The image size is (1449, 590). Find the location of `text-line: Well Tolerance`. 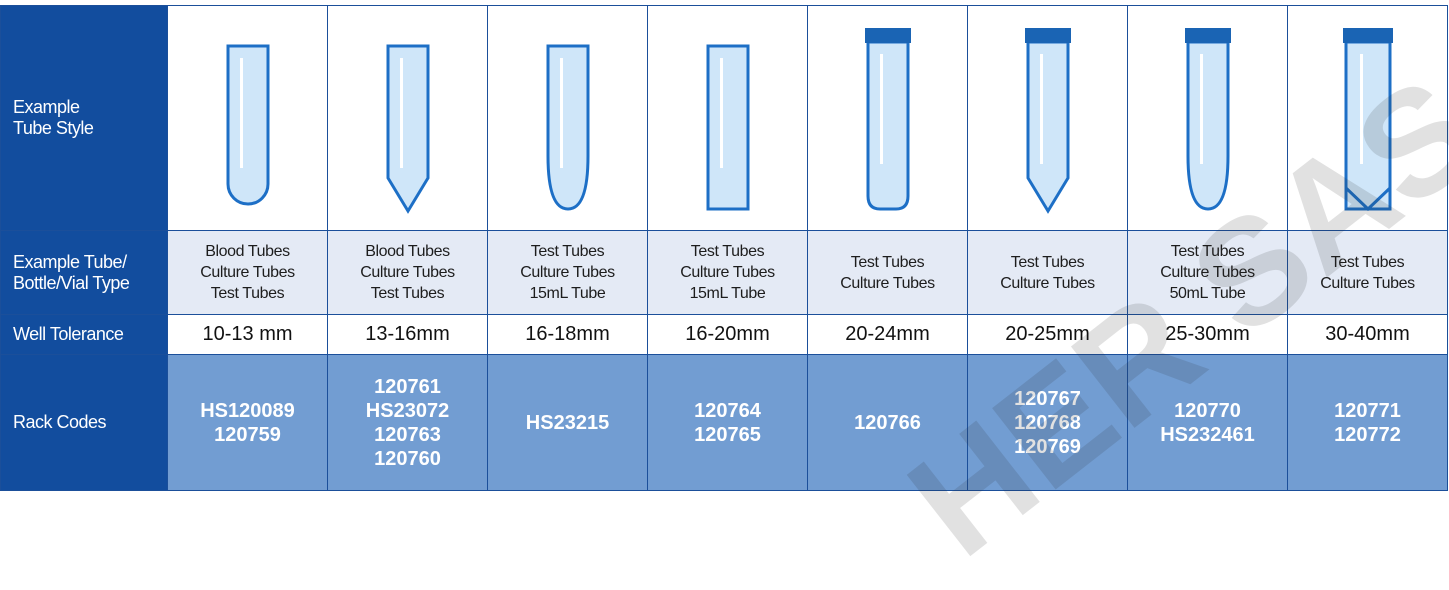

text-line: Well Tolerance is located at coordinates (68, 334).